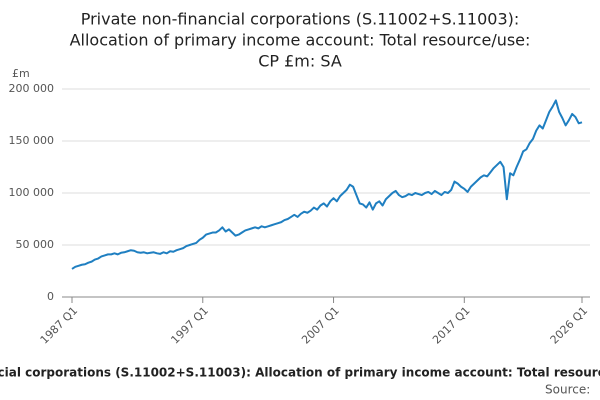 The image size is (600, 400). I want to click on y-axis-label: £m, so click(21, 73).